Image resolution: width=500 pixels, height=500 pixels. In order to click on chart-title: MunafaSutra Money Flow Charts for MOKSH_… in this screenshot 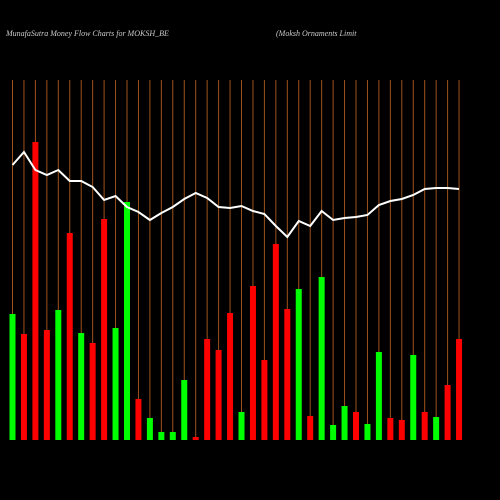, I will do `click(87, 33)`.